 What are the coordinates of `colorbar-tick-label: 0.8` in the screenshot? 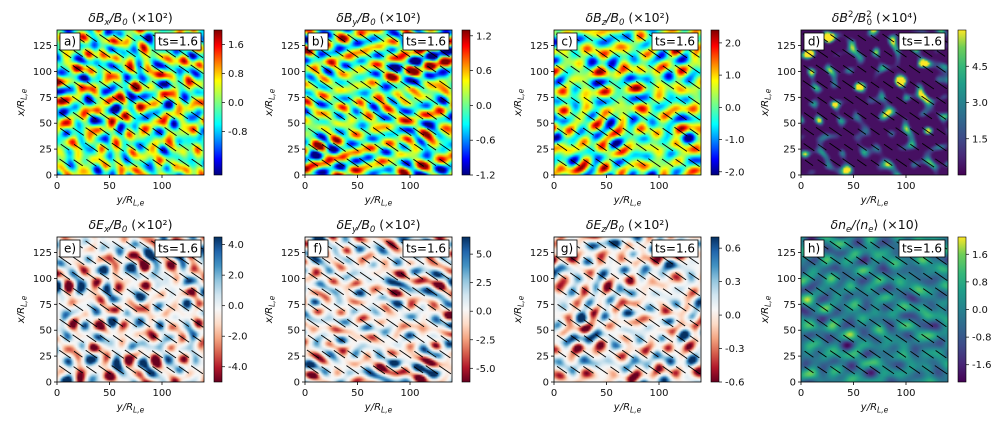 It's located at (980, 282).